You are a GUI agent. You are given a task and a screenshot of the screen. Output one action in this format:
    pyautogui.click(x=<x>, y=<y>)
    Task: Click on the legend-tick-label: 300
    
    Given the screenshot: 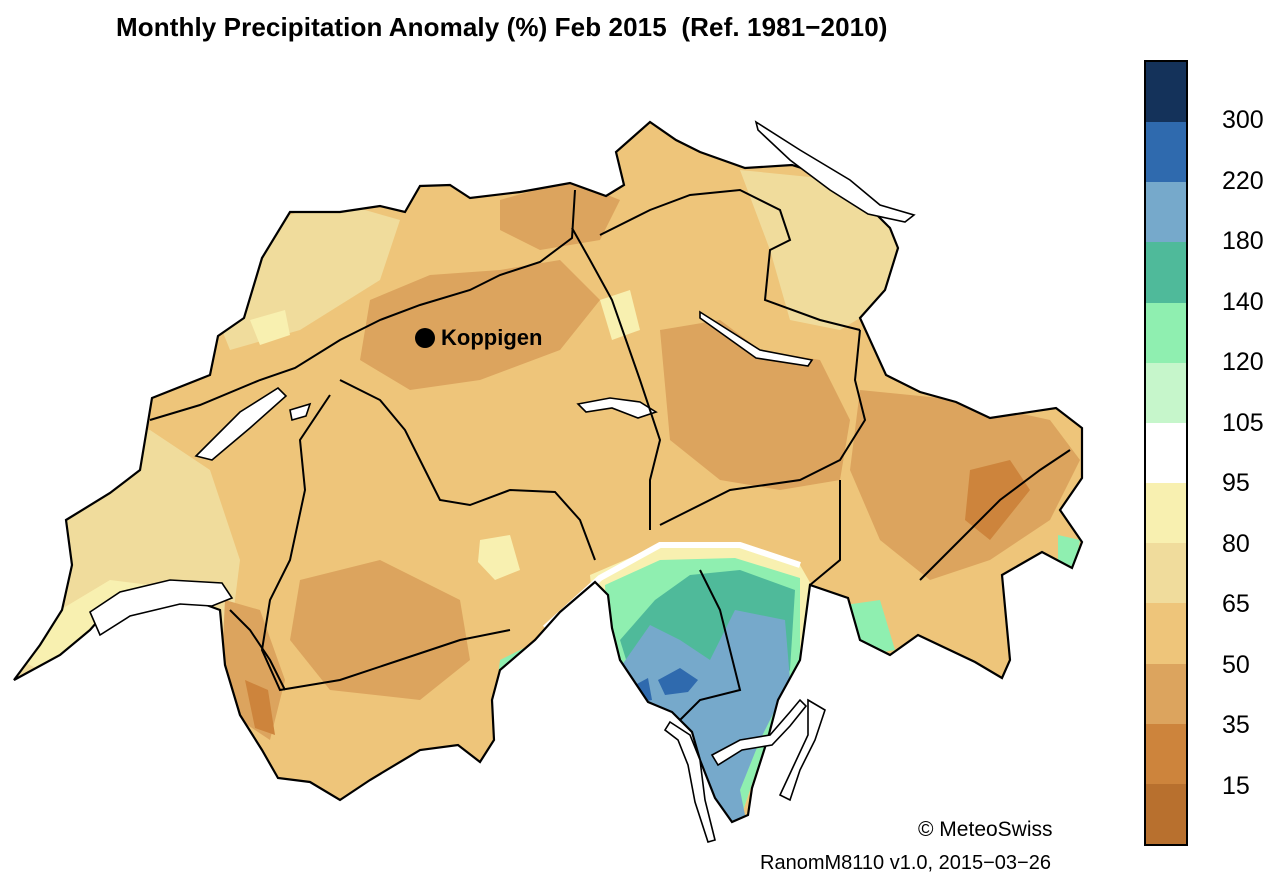 What is the action you would take?
    pyautogui.click(x=1243, y=120)
    